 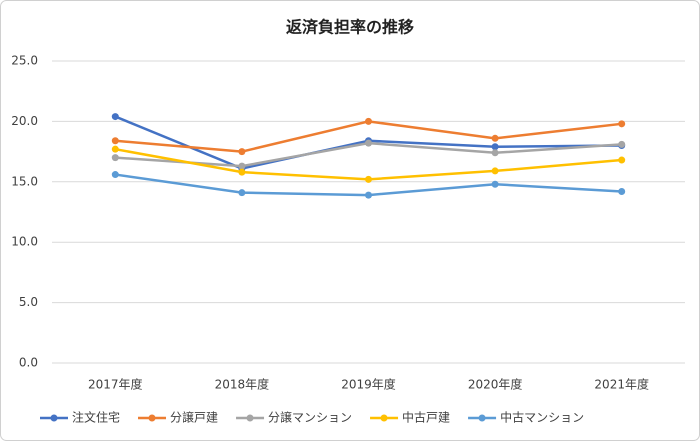 I want to click on y-tick-label: 5.0, so click(x=28, y=302).